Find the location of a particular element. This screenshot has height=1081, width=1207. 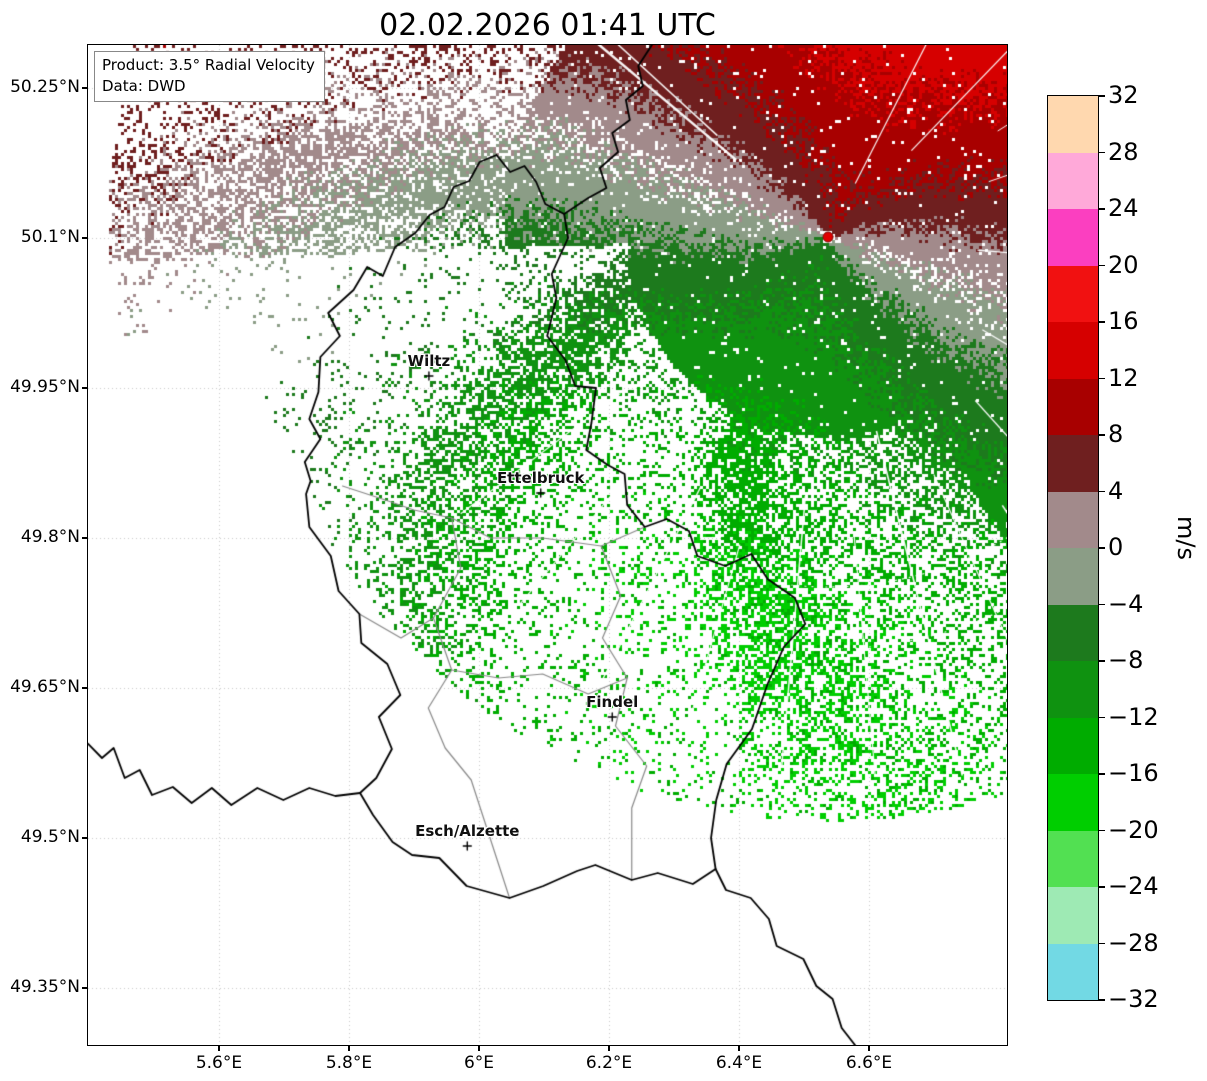

colorbar-tick-label: −4 is located at coordinates (1126, 603).